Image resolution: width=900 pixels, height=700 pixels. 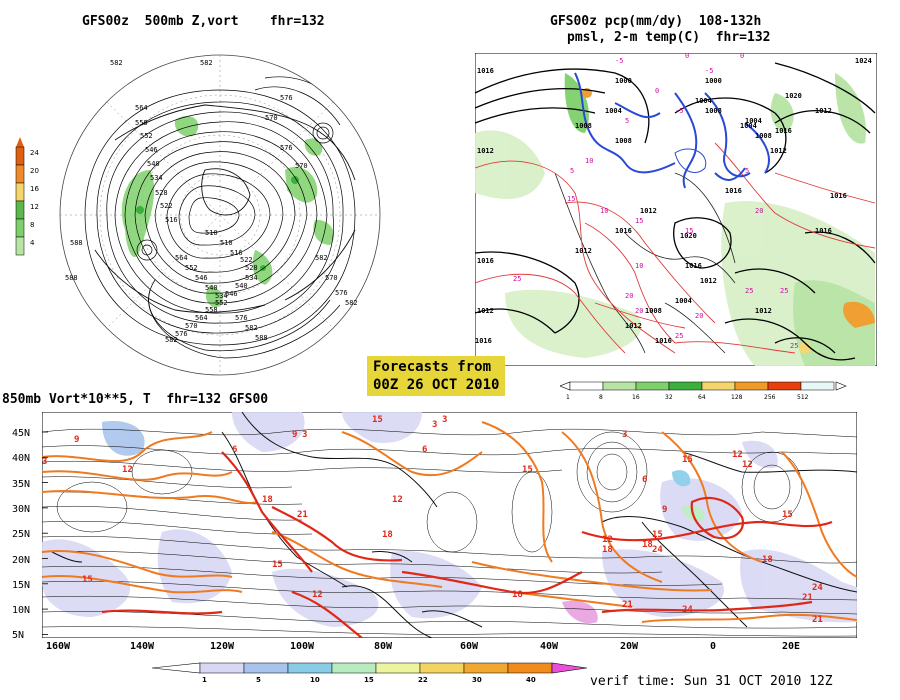 I want to click on polar-scale-label: 16, so click(x=34, y=189).